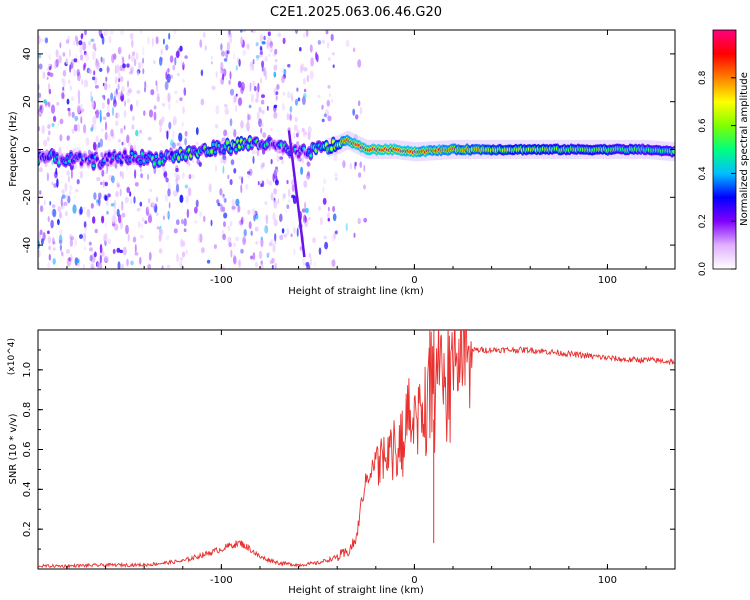  I want to click on y-tick-label: 1.0, so click(27, 370).